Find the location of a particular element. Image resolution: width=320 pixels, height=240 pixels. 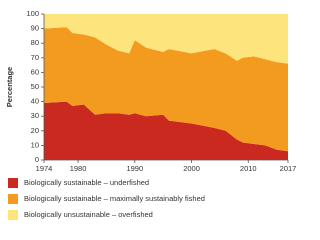

y-axis-label: Percentage is located at coordinates (9, 87).